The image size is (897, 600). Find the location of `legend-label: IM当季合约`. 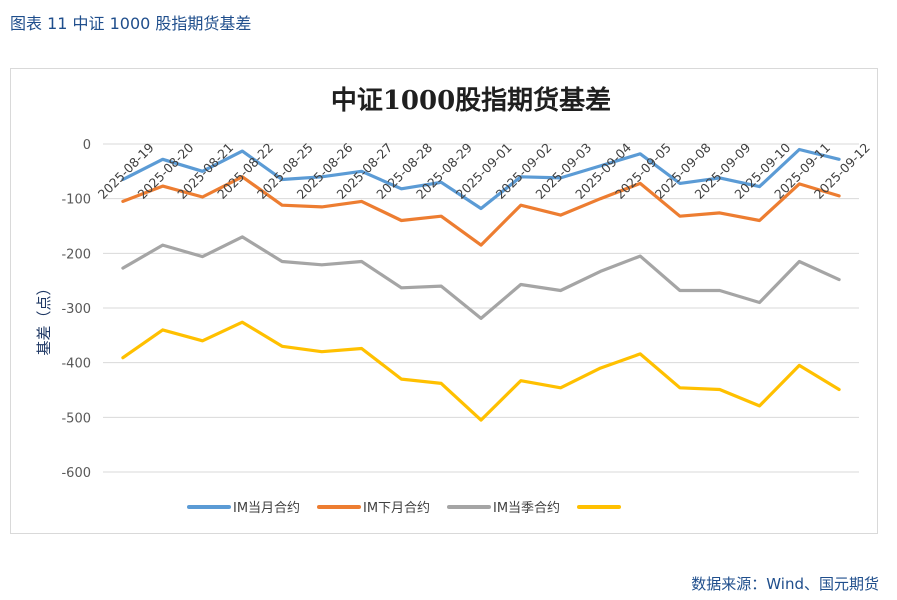

legend-label: IM当季合约 is located at coordinates (526, 508).